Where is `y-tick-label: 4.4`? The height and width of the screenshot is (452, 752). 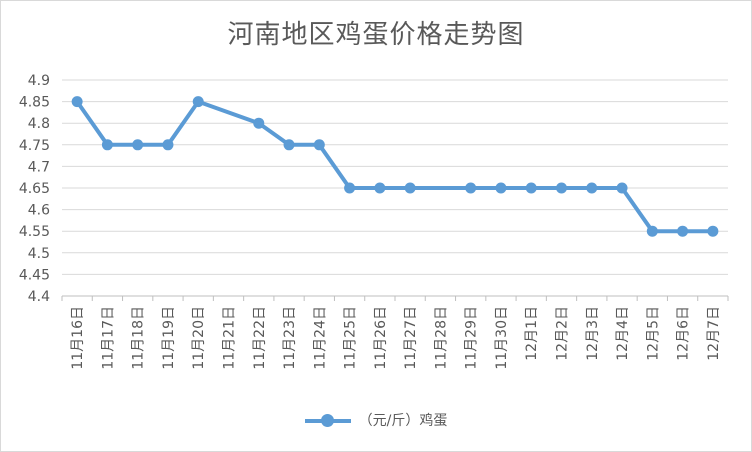 y-tick-label: 4.4 is located at coordinates (39, 297).